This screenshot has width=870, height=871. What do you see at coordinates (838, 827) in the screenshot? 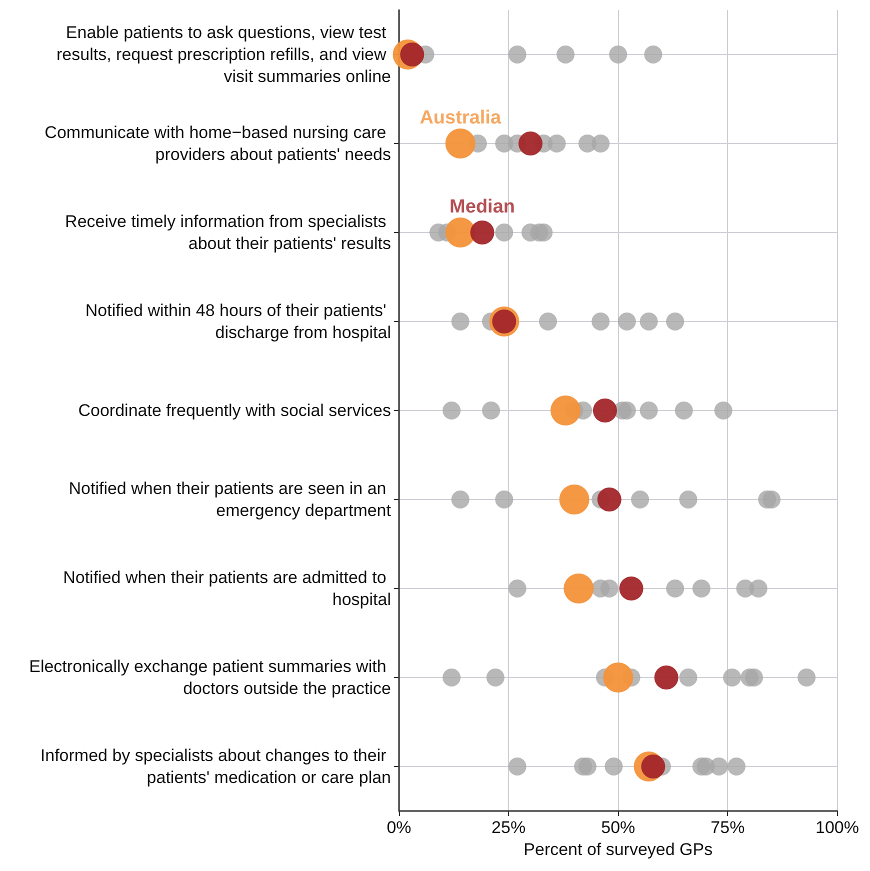
I see `x-tick-label: 100%` at bounding box center [838, 827].